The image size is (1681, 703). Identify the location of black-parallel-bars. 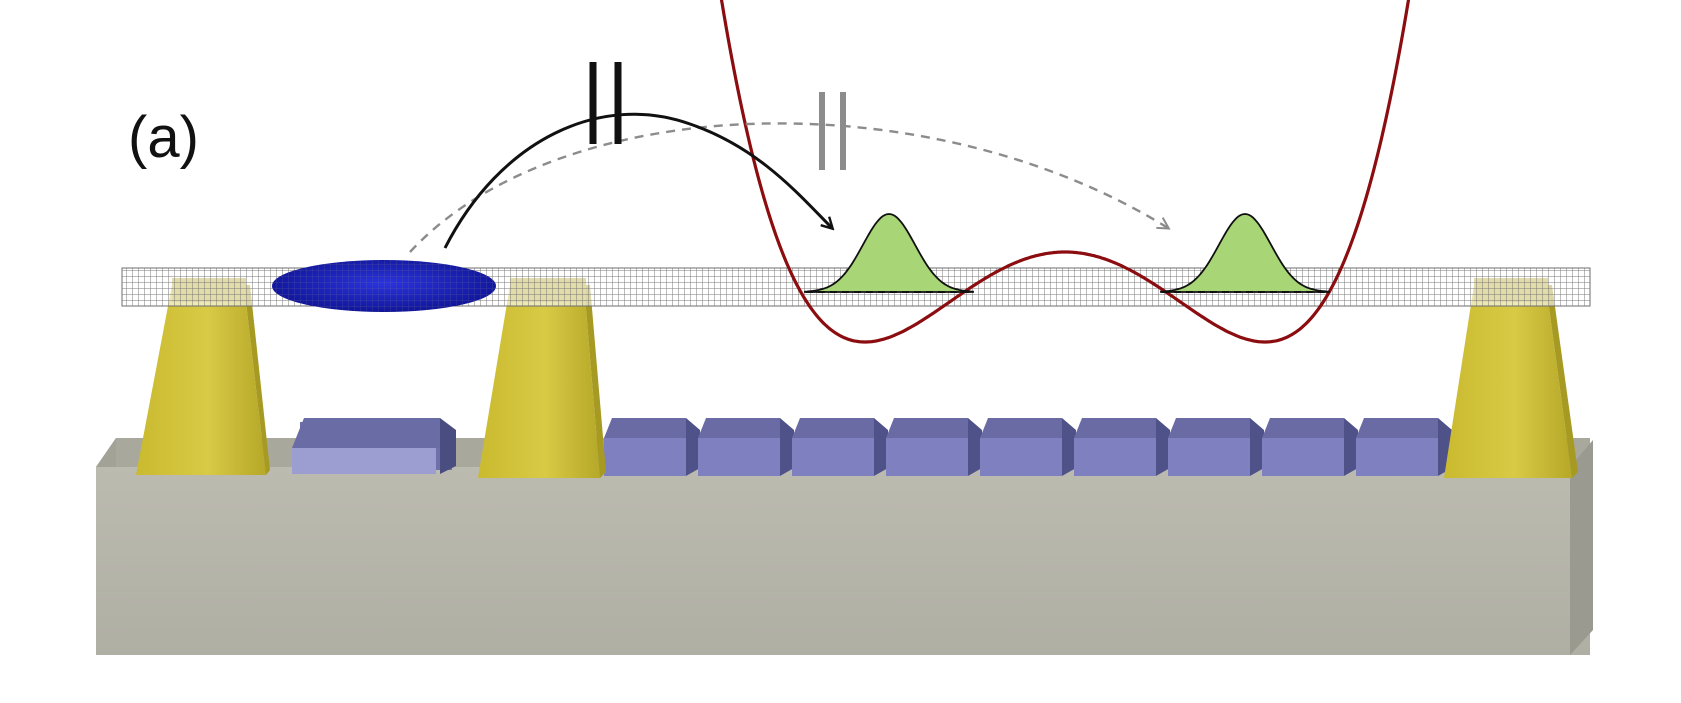
(605, 103).